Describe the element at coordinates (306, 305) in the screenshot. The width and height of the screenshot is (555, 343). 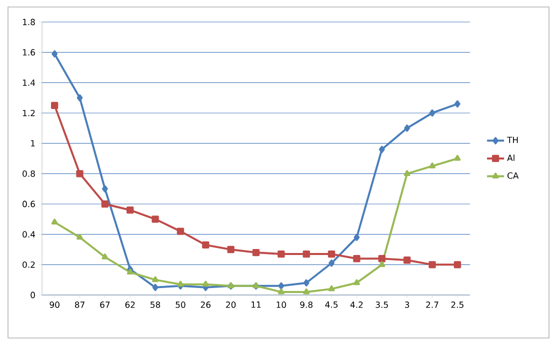
I see `x-tick-label: 9.8` at that location.